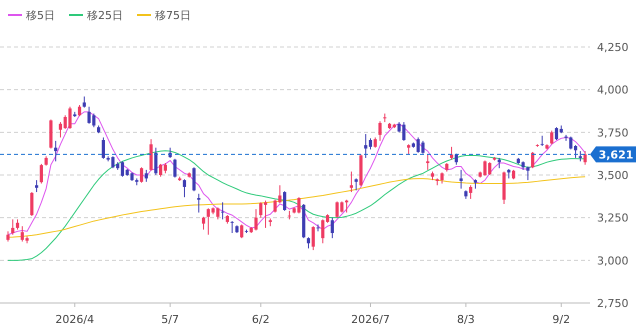 The width and height of the screenshot is (644, 332). I want to click on x-tick-label: 8/3, so click(466, 319).